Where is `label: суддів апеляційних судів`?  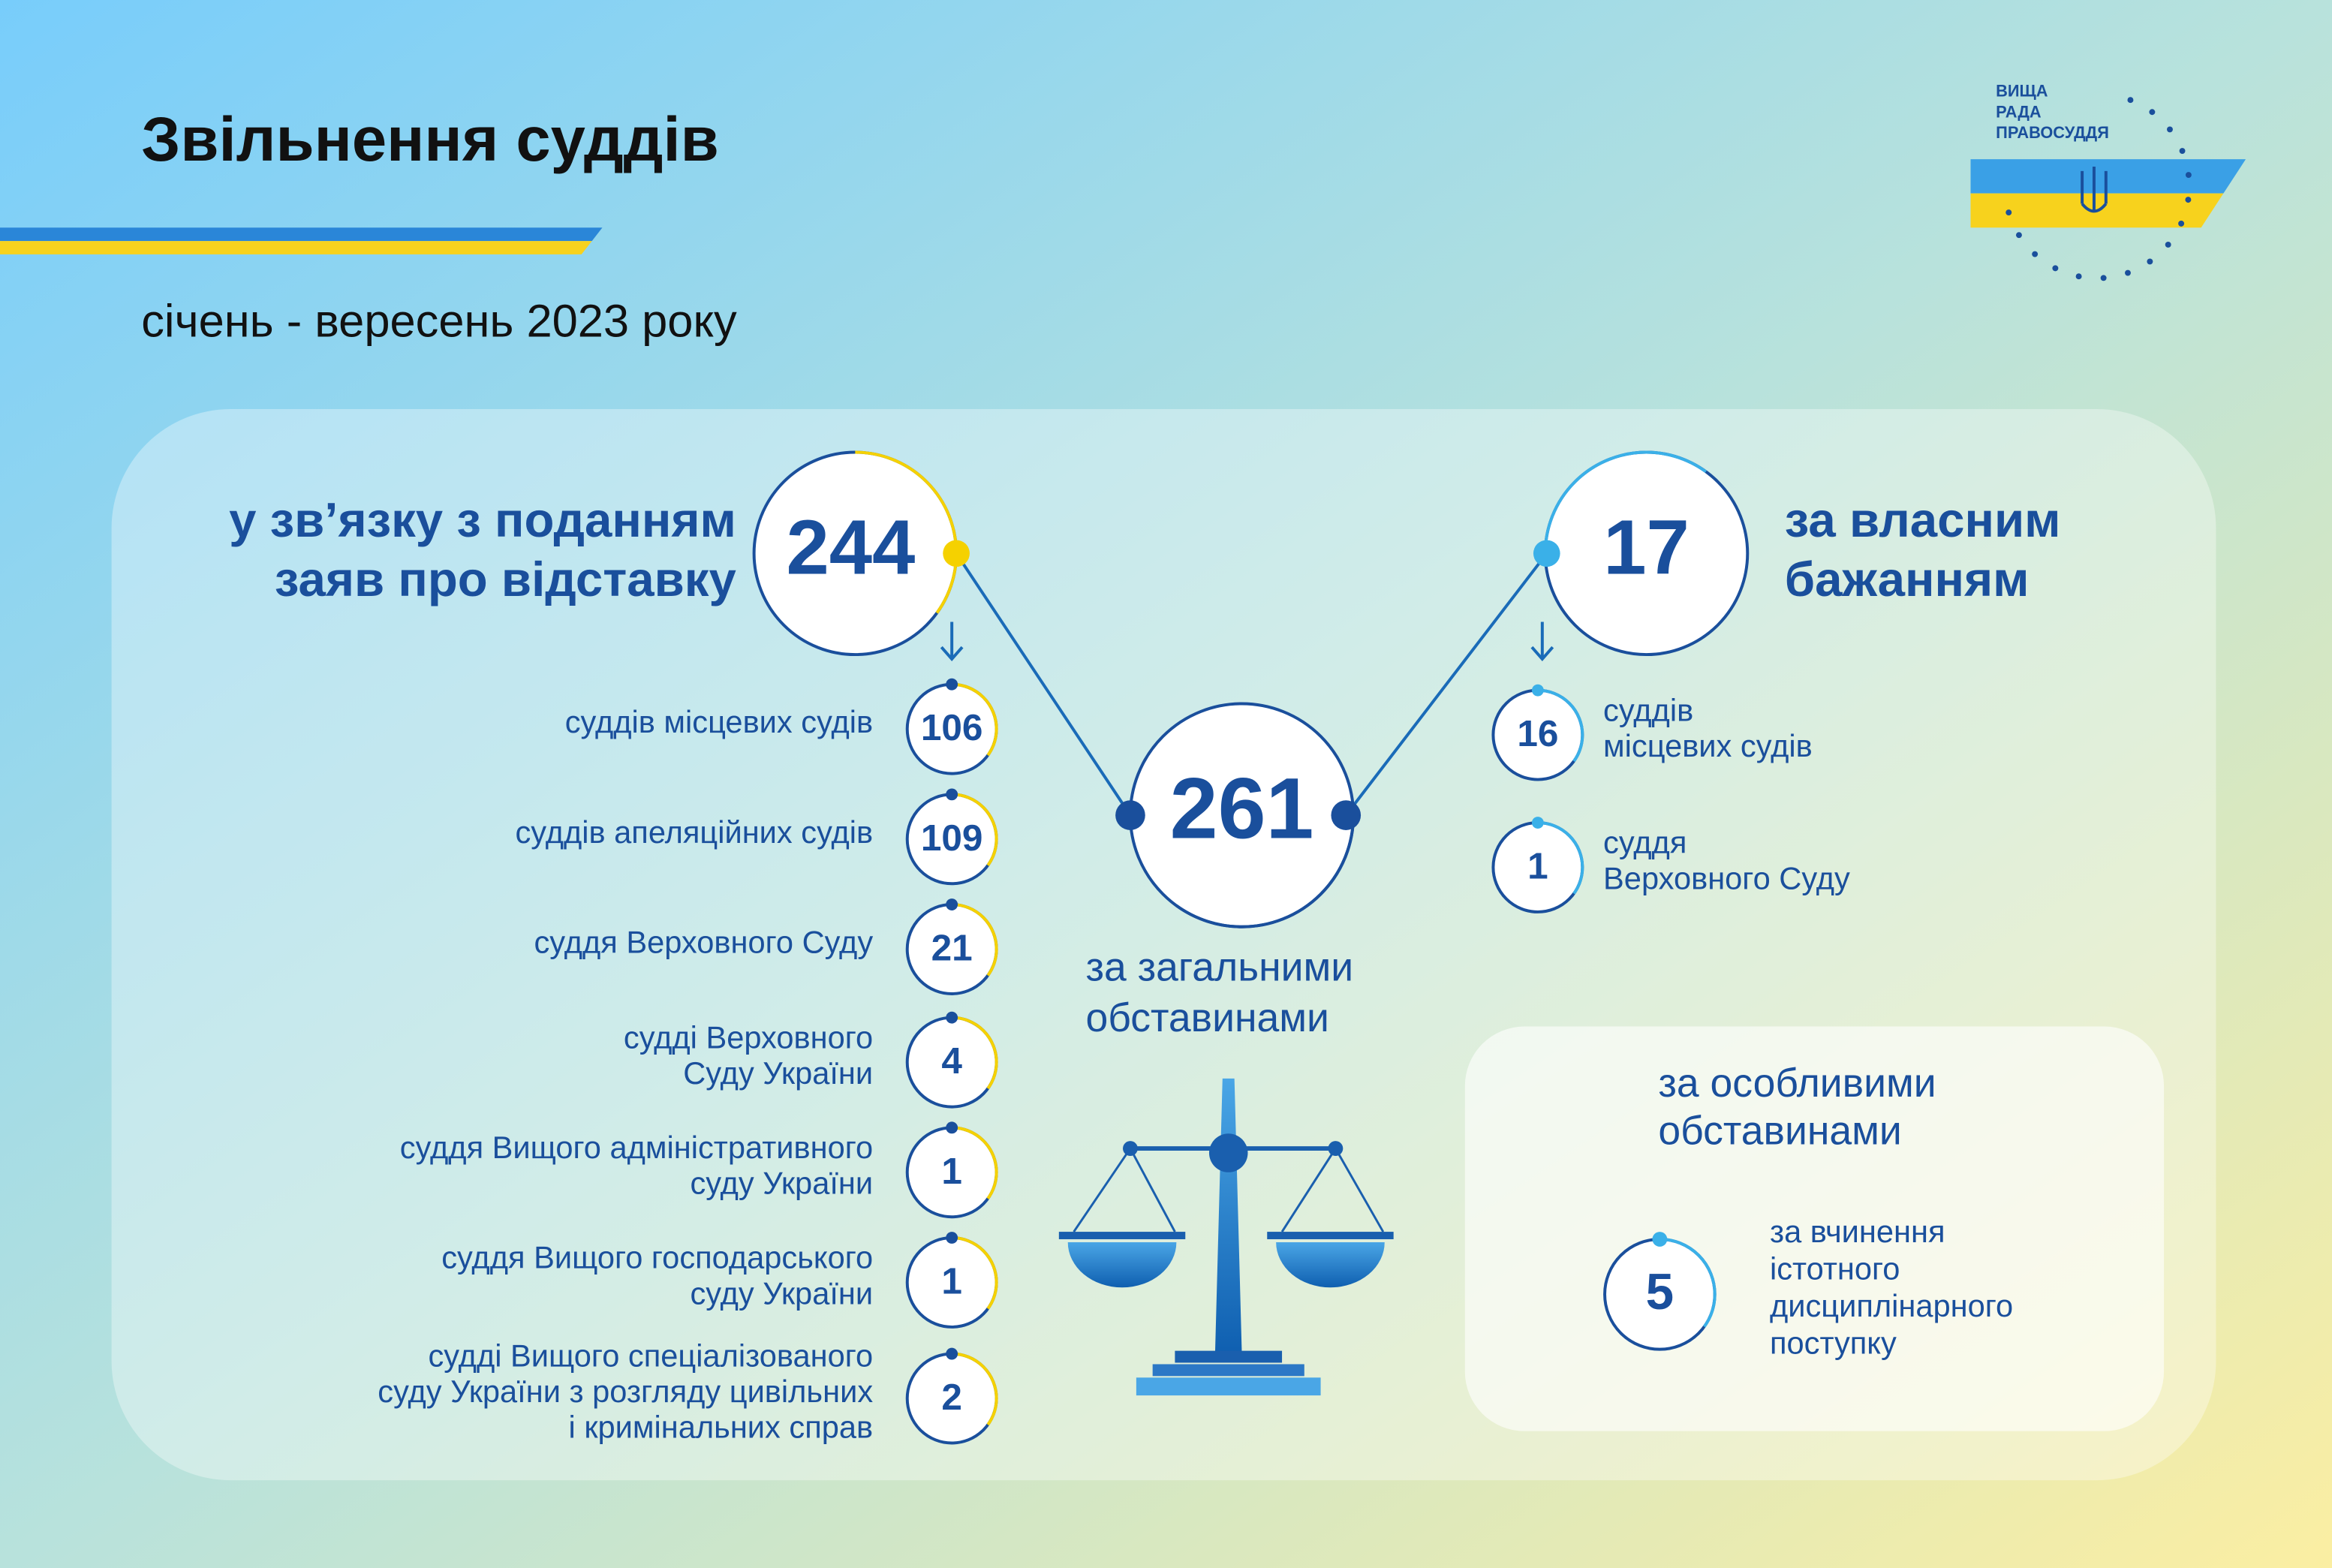 label: суддів апеляційних судів is located at coordinates (694, 832).